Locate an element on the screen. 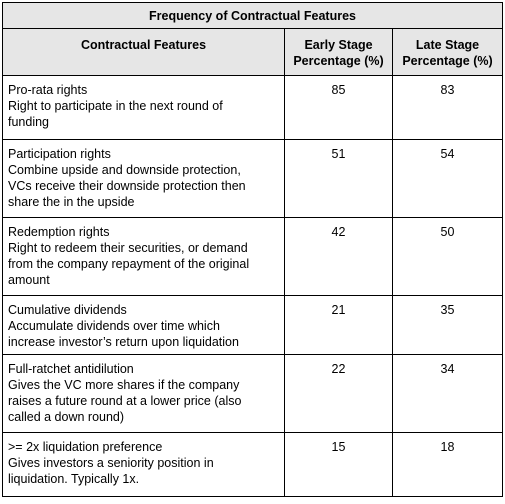  feature-name: Redemption rights is located at coordinates (59, 232).